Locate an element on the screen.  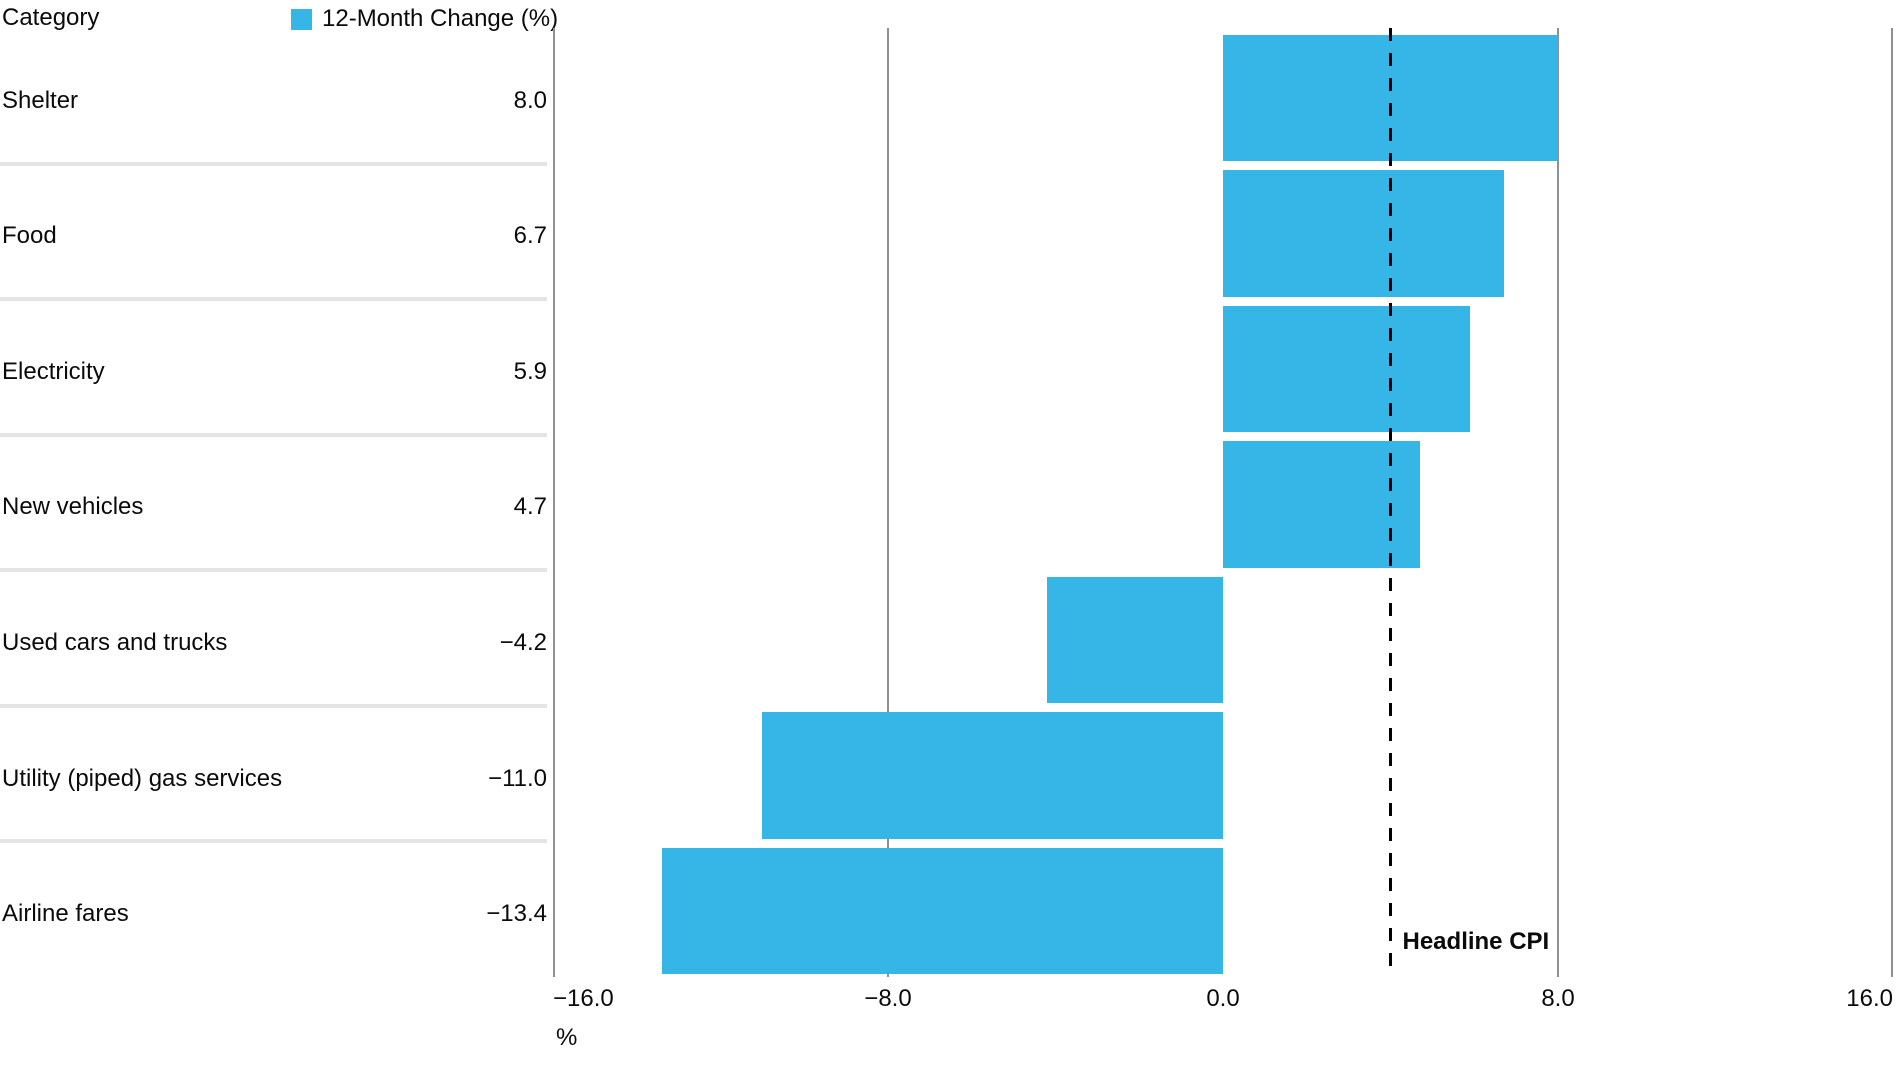
legend-label: 12-Month Change (%) is located at coordinates (440, 18).